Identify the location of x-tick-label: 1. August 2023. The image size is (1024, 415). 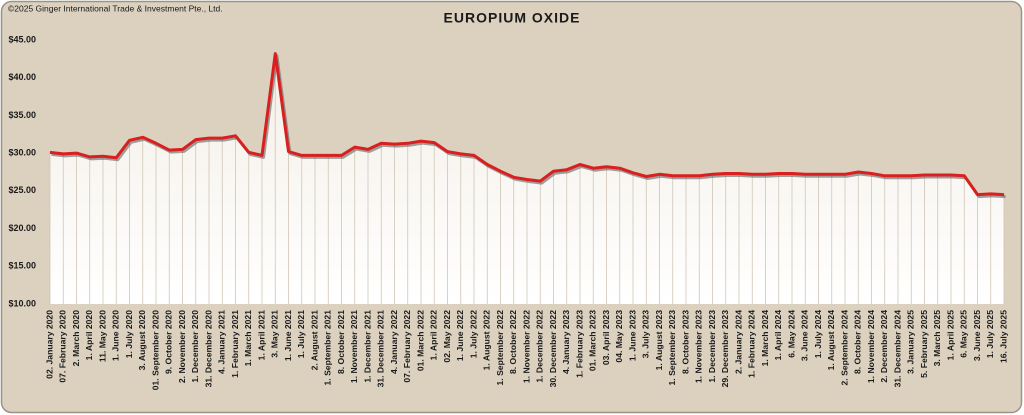
(659, 340).